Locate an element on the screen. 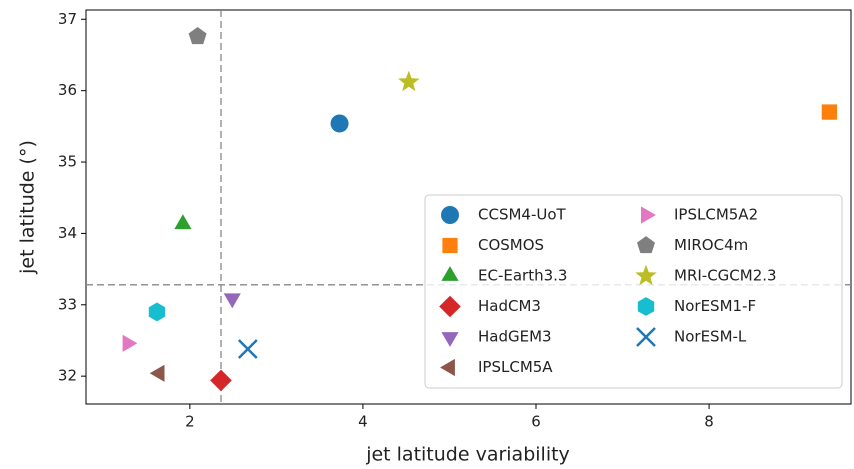  legend-label: MIROC4m is located at coordinates (711, 245).